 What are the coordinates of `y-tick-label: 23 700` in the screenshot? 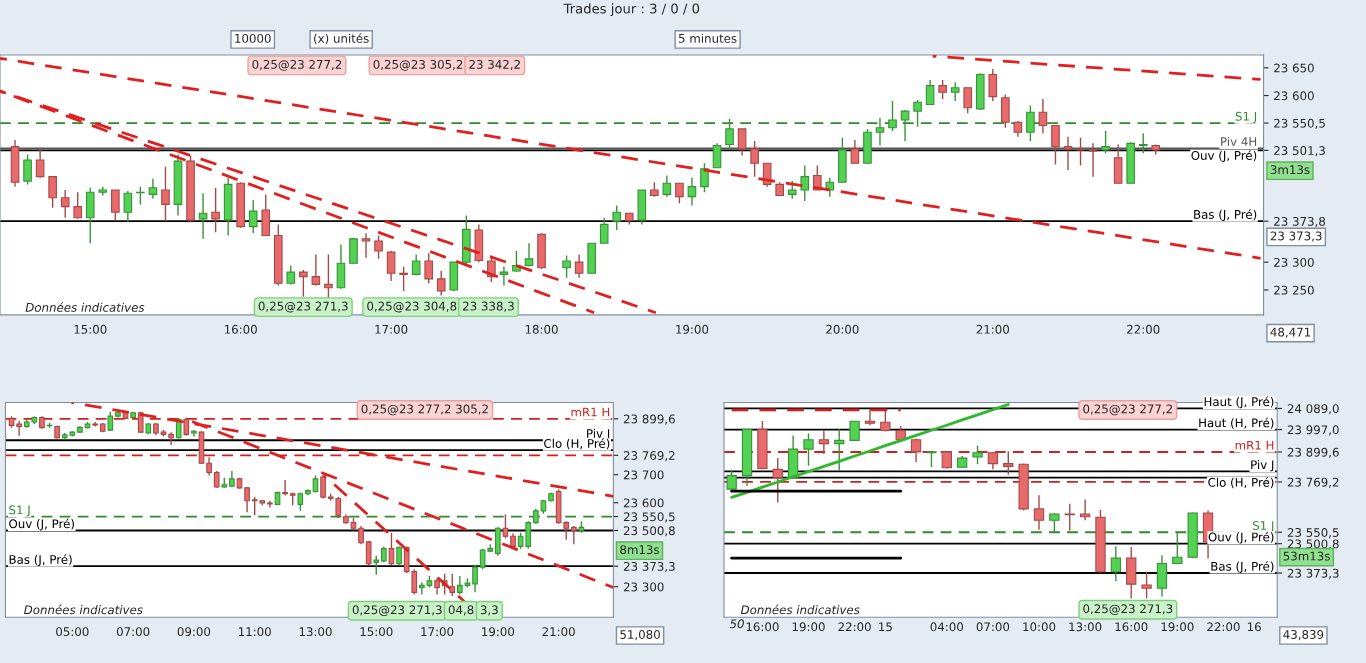 It's located at (643, 475).